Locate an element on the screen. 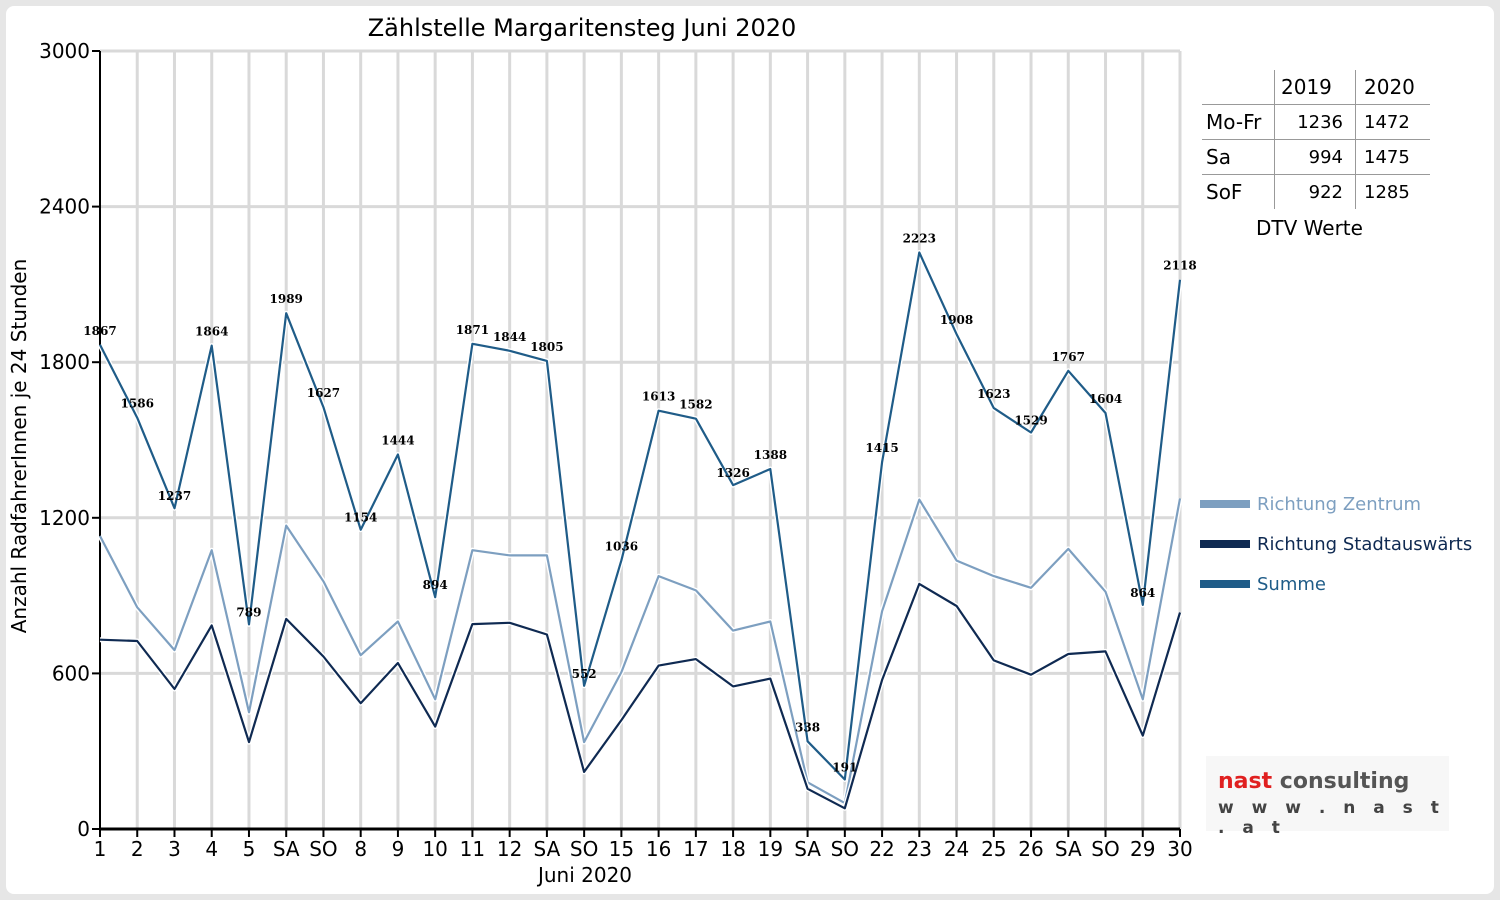 The width and height of the screenshot is (1500, 900). data-label: 1844 is located at coordinates (509, 337).